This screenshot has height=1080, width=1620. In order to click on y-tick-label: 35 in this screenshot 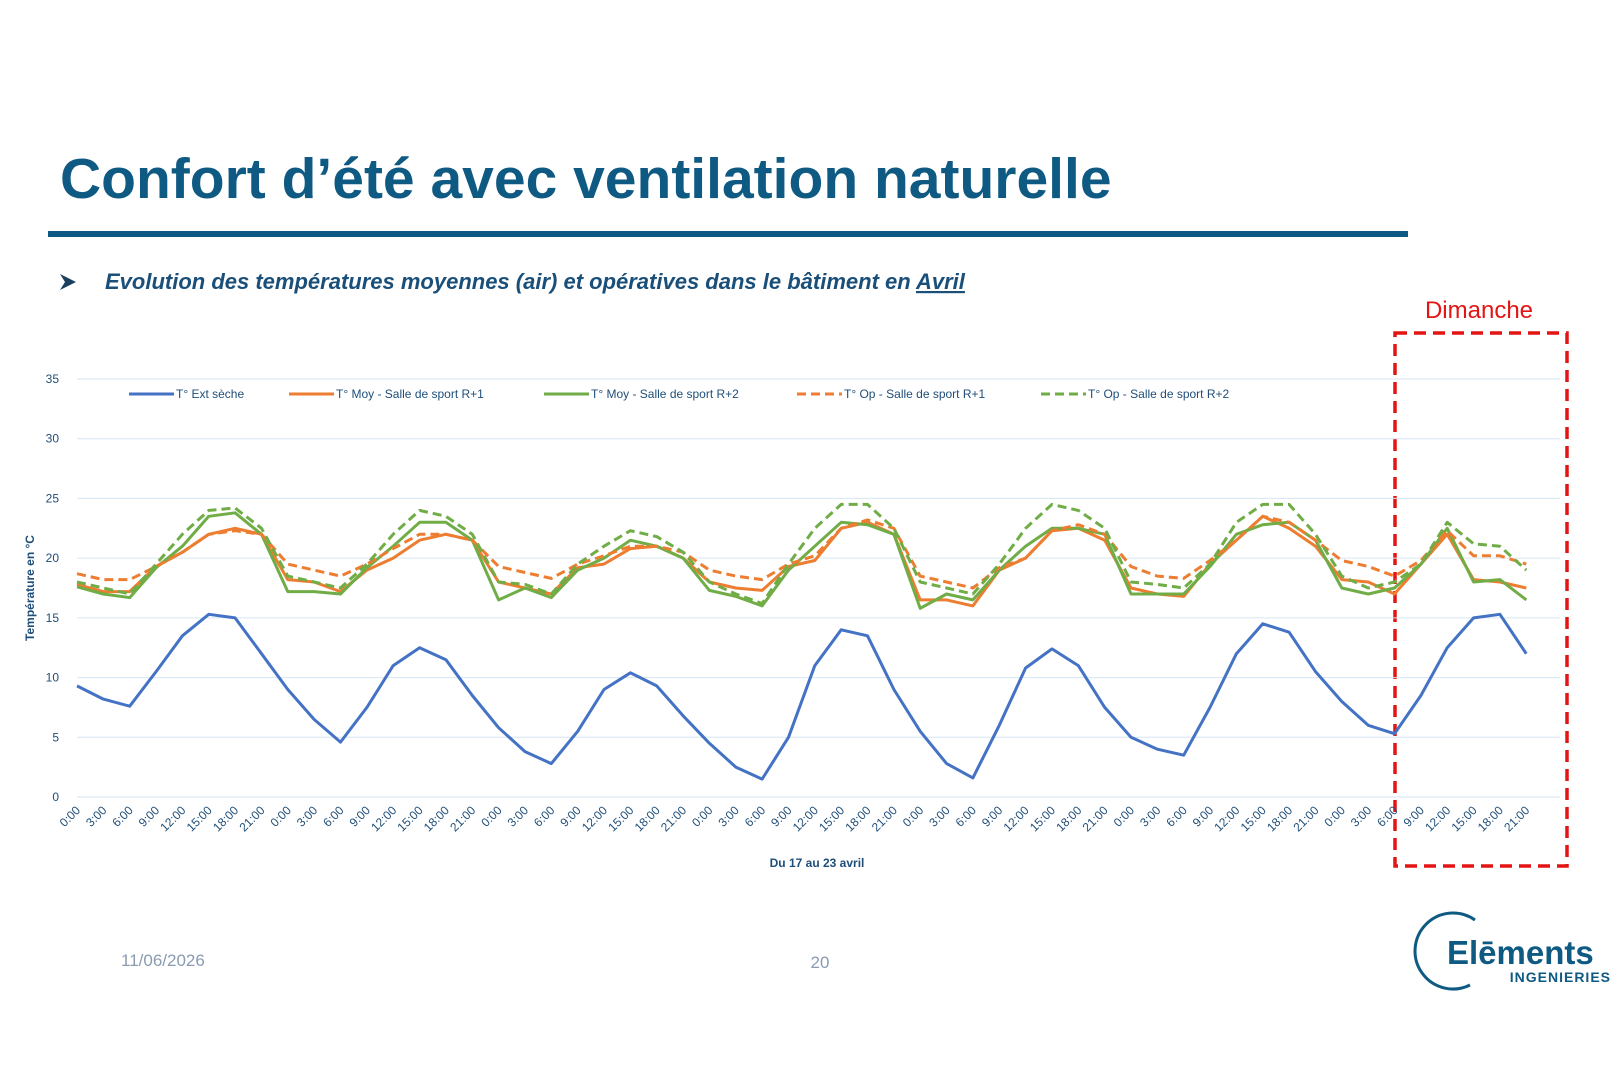, I will do `click(53, 379)`.